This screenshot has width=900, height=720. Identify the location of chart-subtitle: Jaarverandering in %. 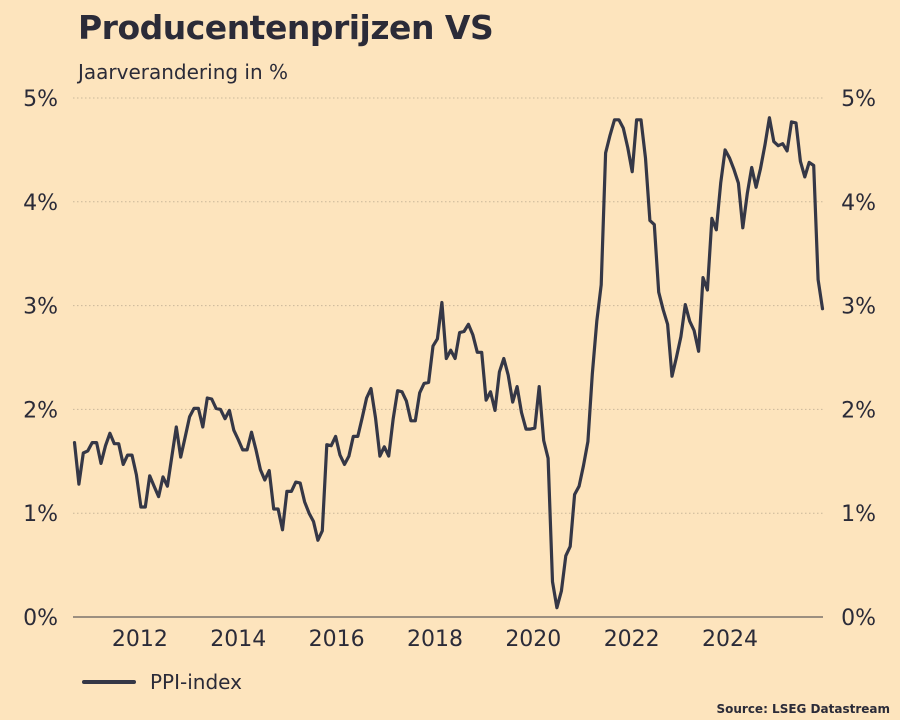
(183, 72).